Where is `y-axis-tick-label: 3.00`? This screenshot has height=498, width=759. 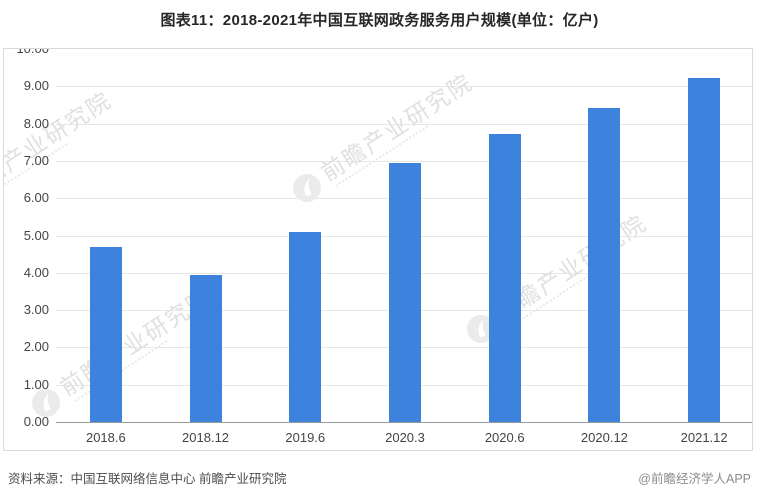
y-axis-tick-label: 3.00 is located at coordinates (36, 310).